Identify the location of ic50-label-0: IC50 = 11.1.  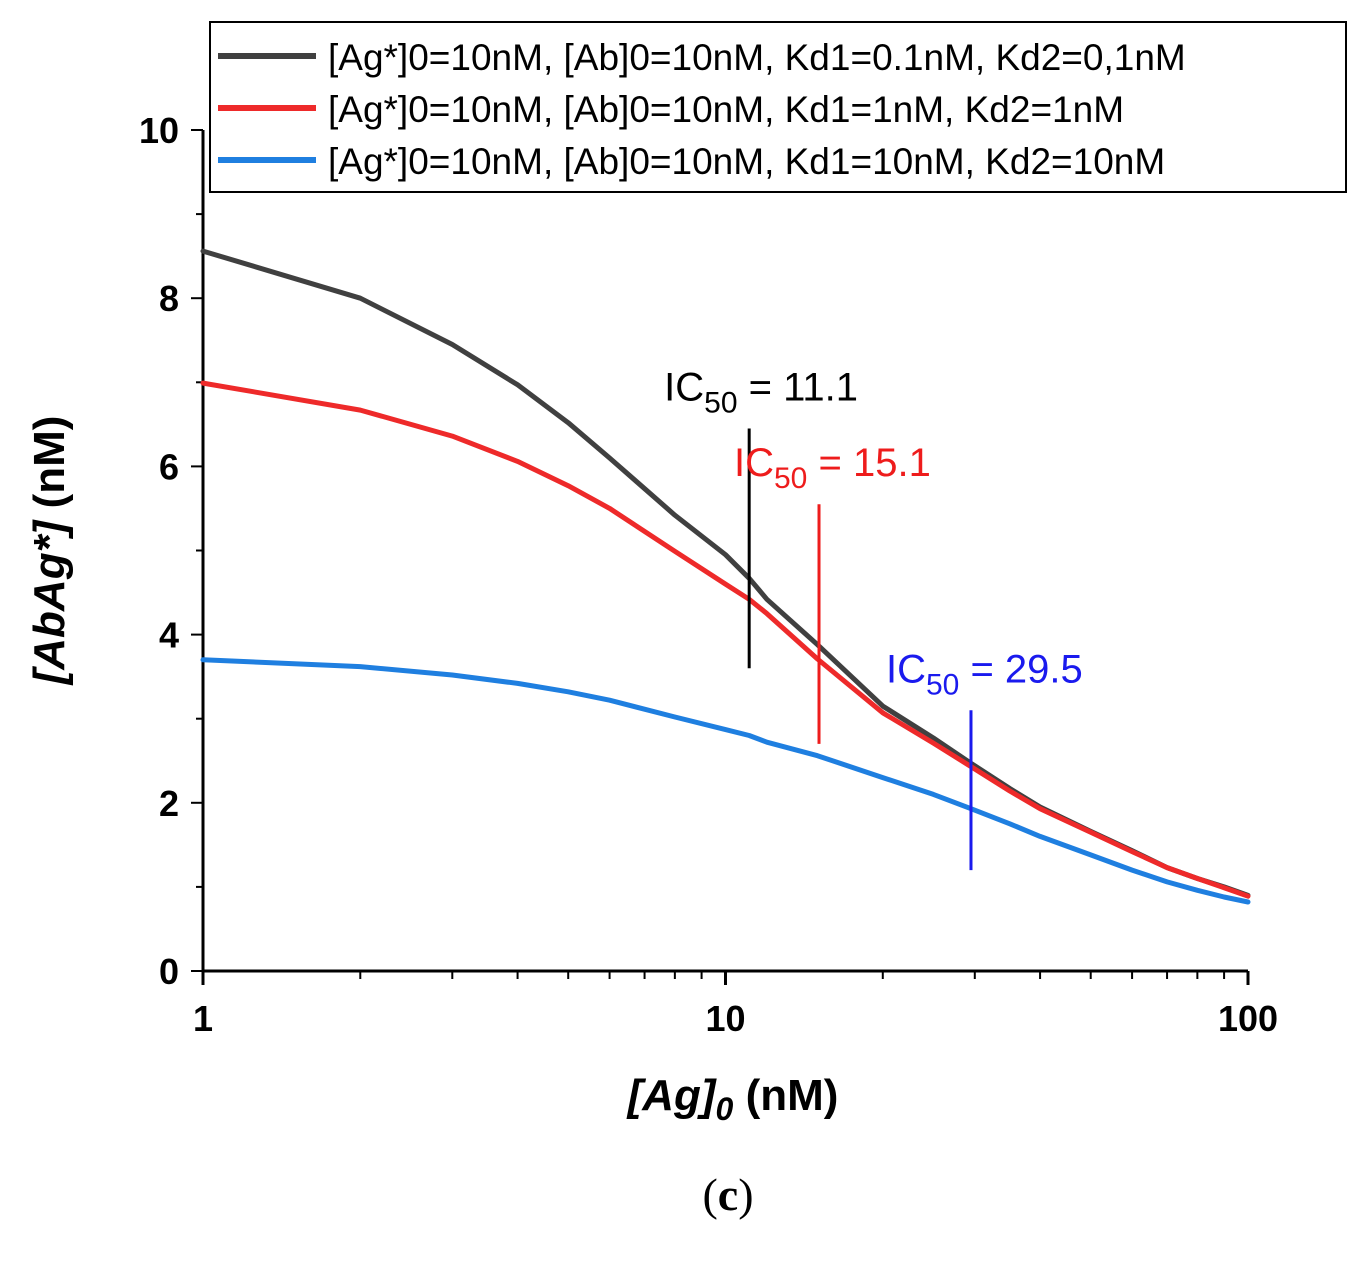
(761, 393).